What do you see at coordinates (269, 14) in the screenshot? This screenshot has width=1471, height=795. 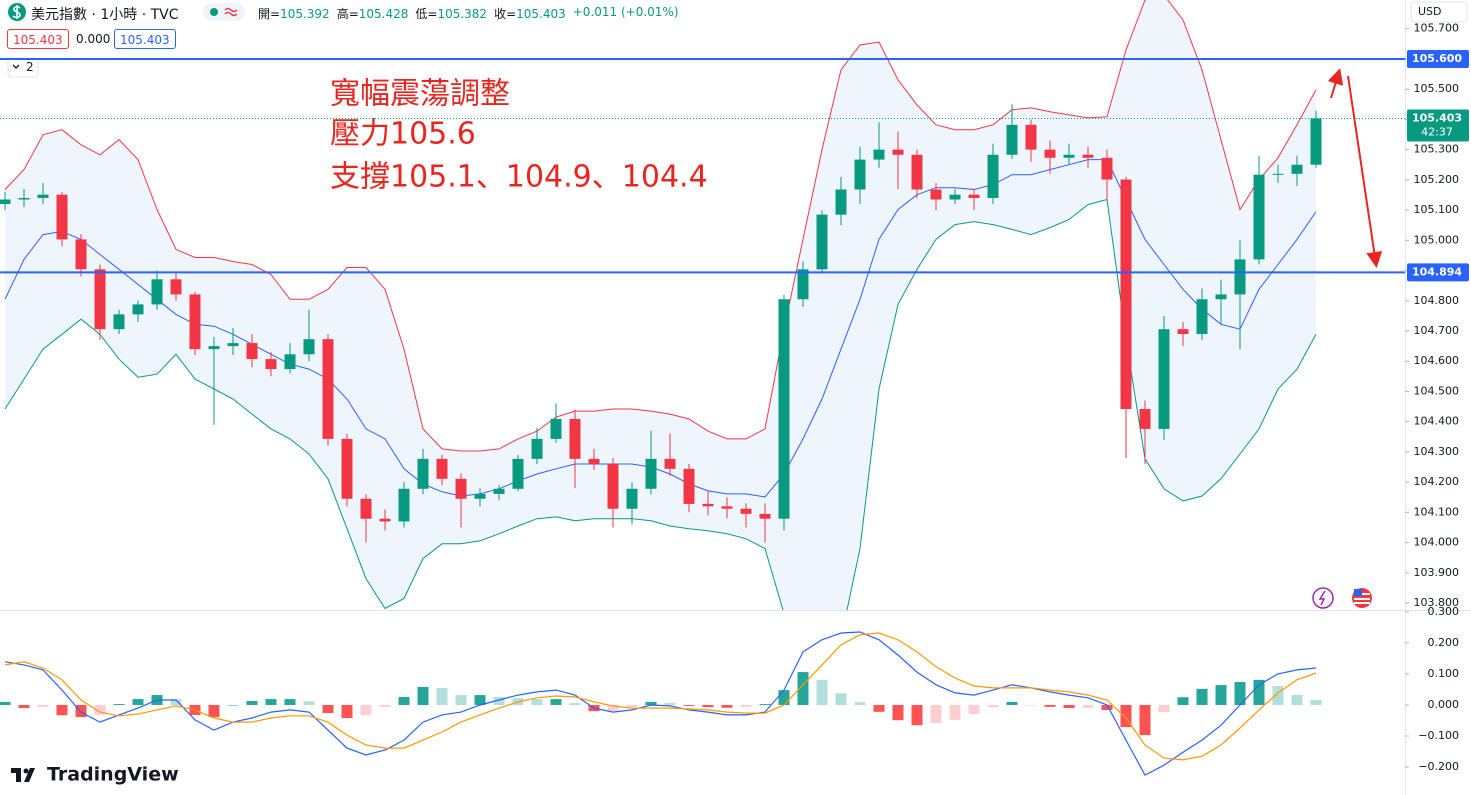 I see `ohlc-label: 開=` at bounding box center [269, 14].